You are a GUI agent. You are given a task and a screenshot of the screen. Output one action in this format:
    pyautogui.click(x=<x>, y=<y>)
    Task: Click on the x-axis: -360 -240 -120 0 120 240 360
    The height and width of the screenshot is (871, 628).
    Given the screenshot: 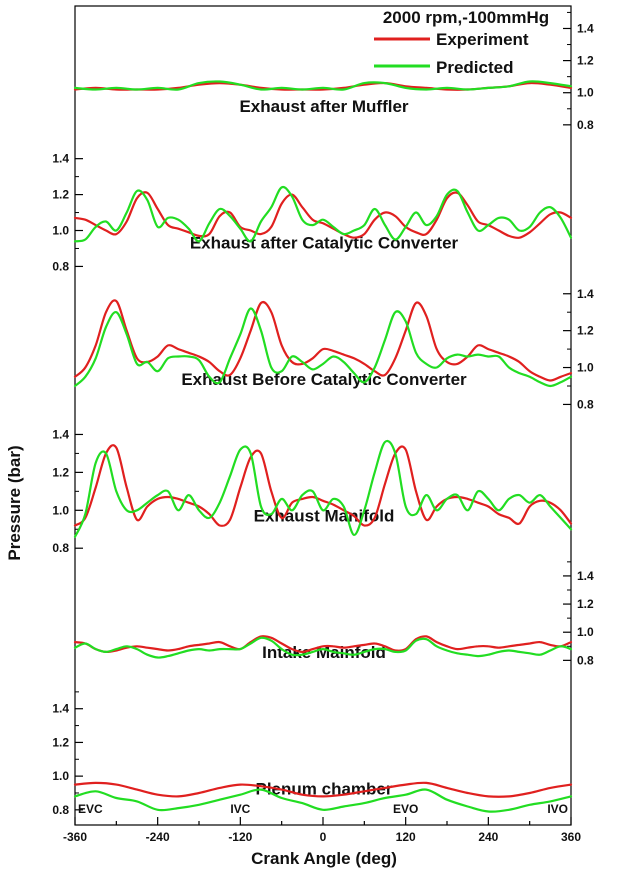 What is the action you would take?
    pyautogui.click(x=322, y=830)
    